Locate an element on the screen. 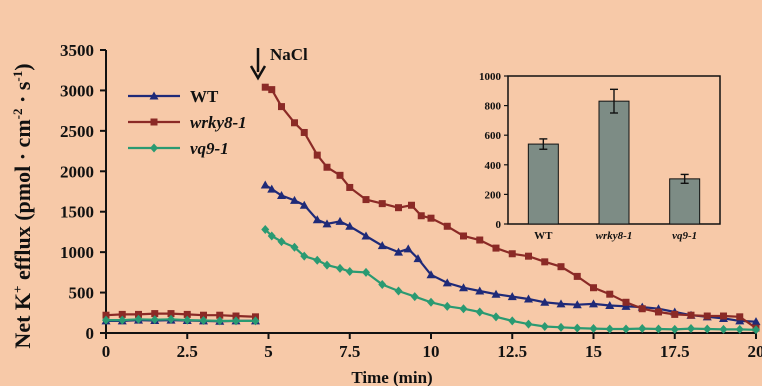 This screenshot has width=762, height=386. nacl-arrowhead is located at coordinates (258, 73).